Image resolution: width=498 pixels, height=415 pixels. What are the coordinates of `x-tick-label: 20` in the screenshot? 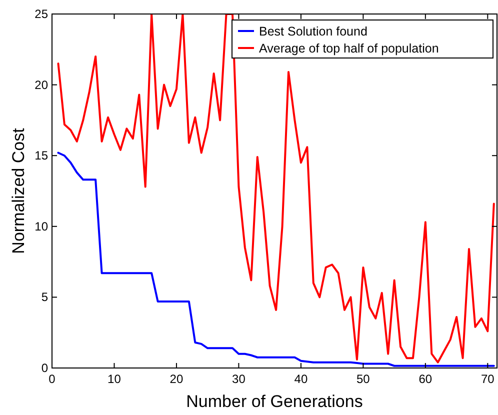 It's located at (177, 379).